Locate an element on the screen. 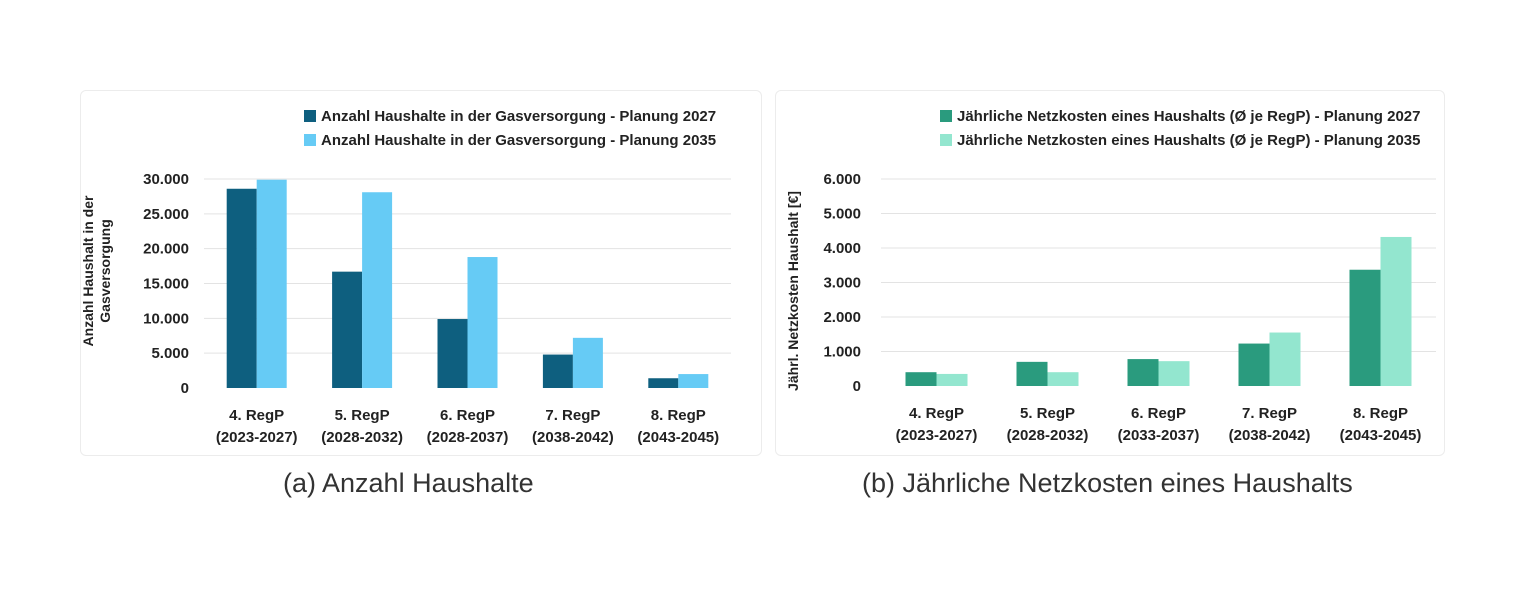  y-axis-title: Anzahl Haushalt in derGasversorgung is located at coordinates (97, 270).